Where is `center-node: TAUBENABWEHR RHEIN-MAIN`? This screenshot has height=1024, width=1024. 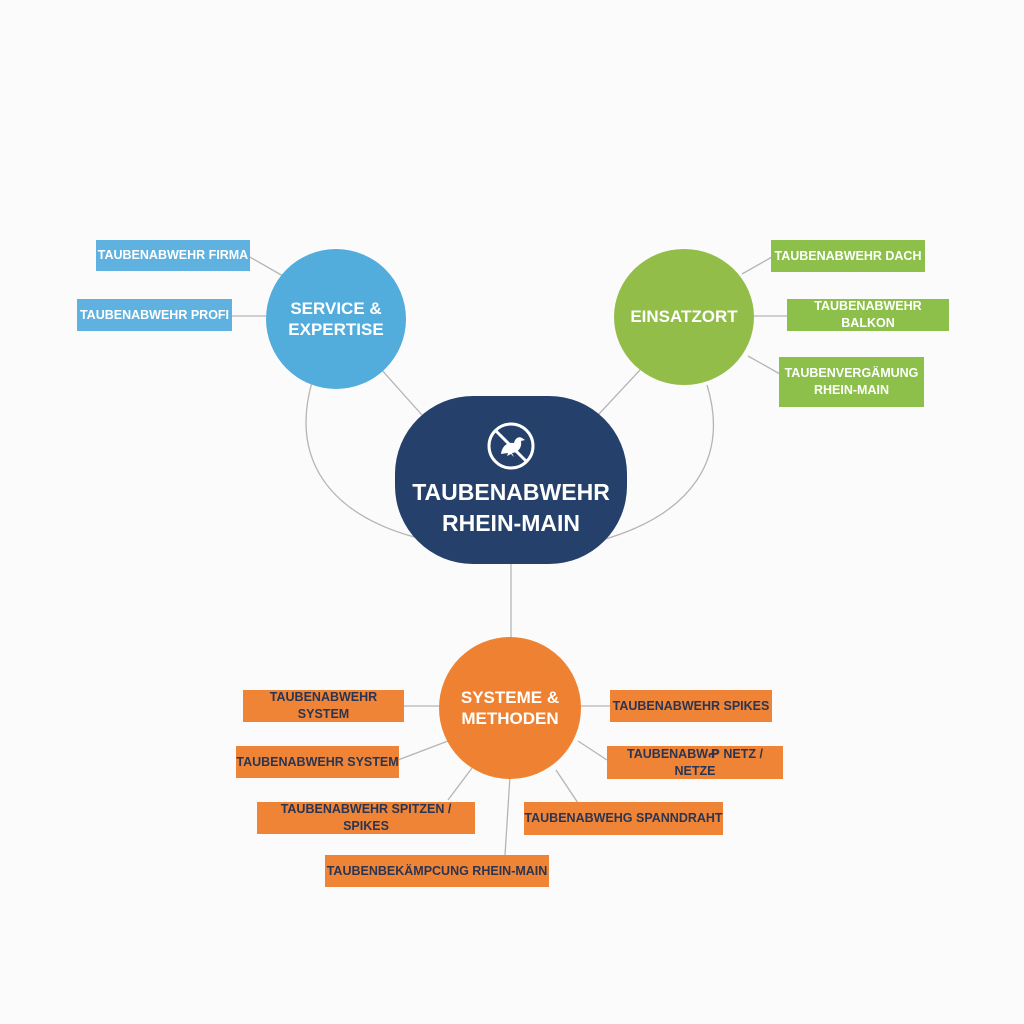 center-node: TAUBENABWEHR RHEIN-MAIN is located at coordinates (511, 480).